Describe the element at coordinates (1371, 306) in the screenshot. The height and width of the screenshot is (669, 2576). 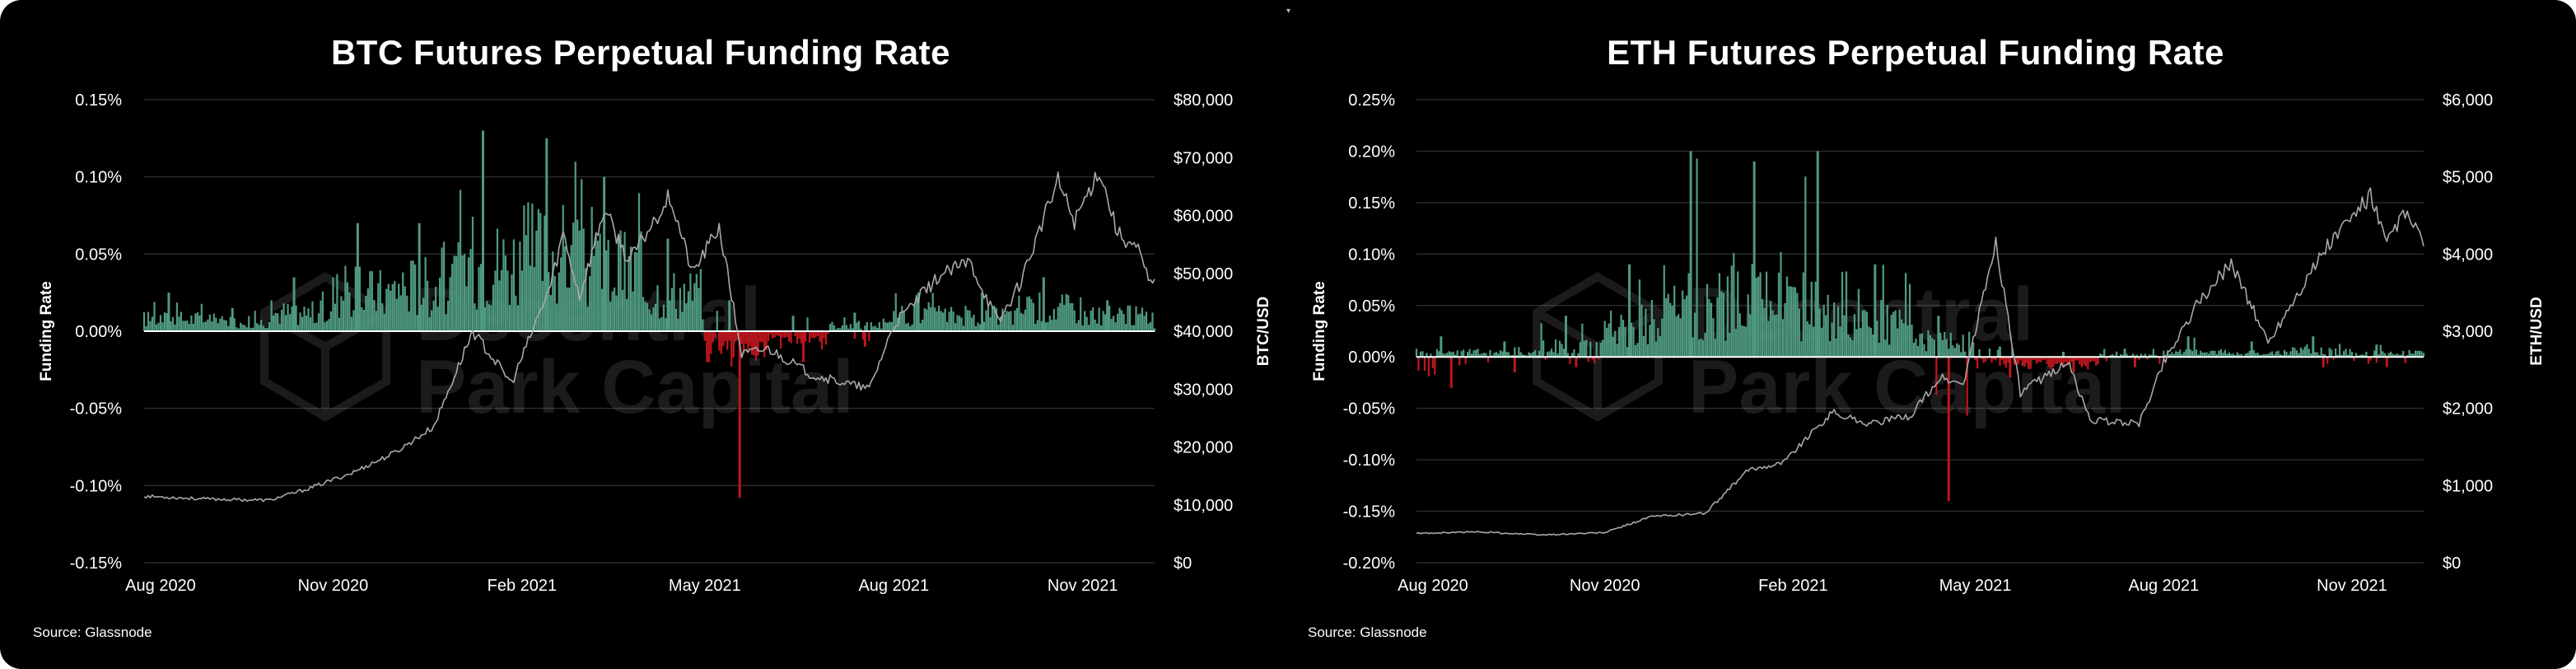
I see `y-tick-label: 0.05%` at that location.